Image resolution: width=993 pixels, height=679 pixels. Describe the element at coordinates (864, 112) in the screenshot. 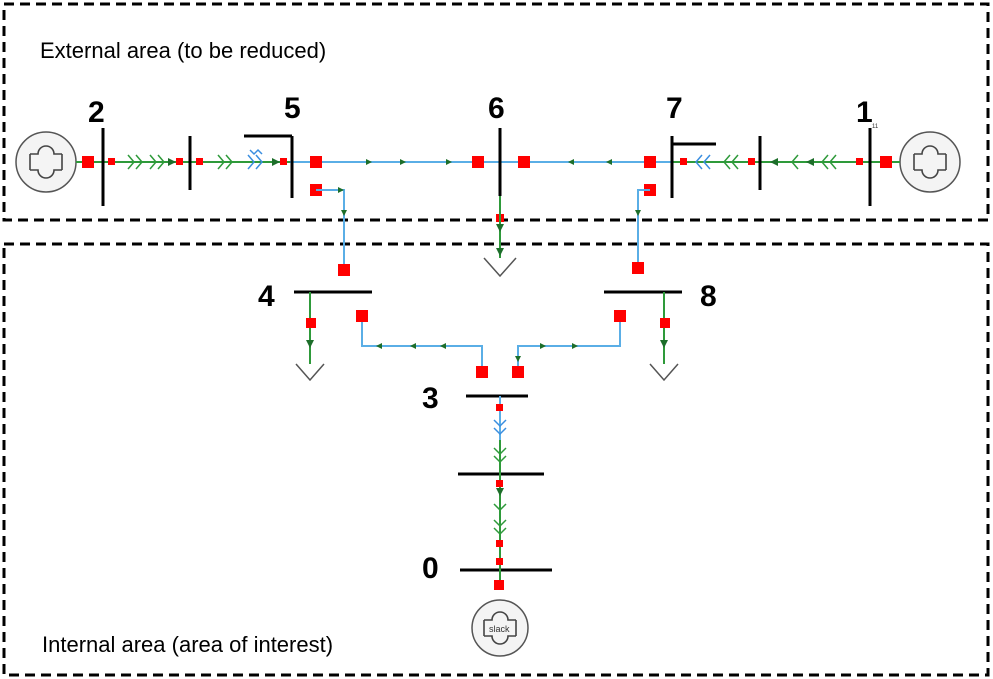

I see `bus-label-1: 1` at that location.